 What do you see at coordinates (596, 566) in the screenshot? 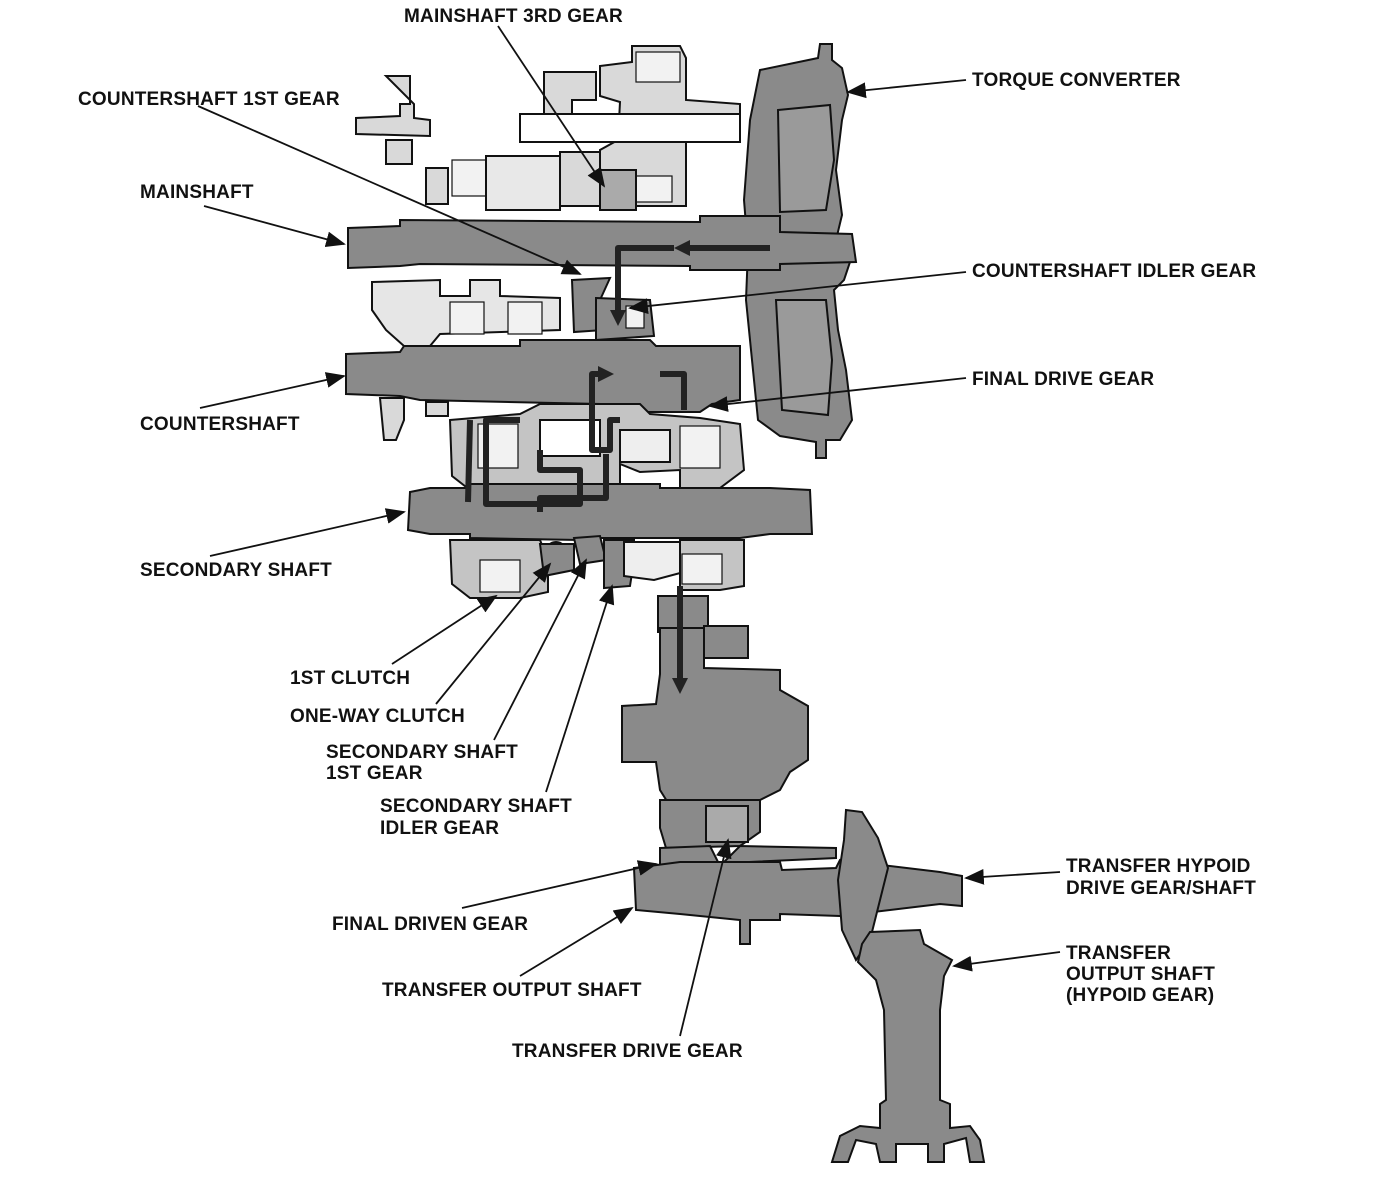
I see `first-clutch-assembly` at bounding box center [596, 566].